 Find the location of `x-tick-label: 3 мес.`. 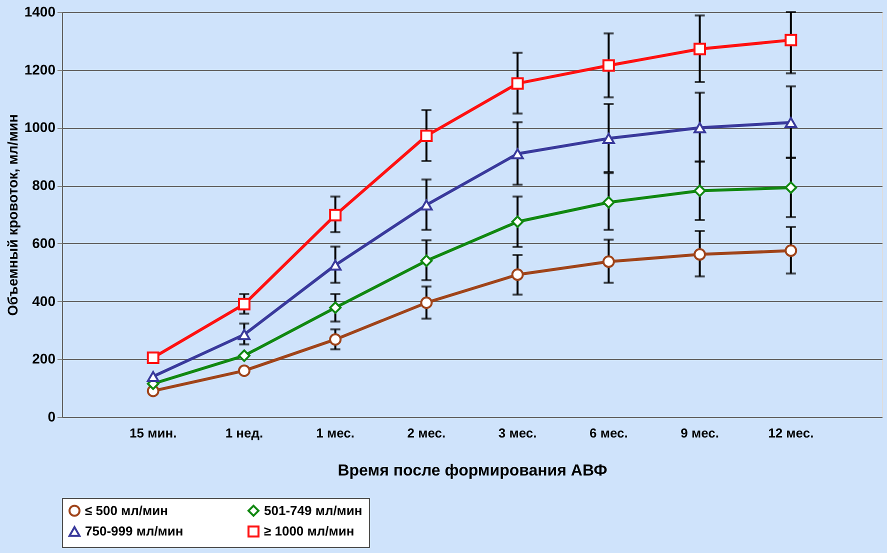

x-tick-label: 3 мес. is located at coordinates (517, 433).